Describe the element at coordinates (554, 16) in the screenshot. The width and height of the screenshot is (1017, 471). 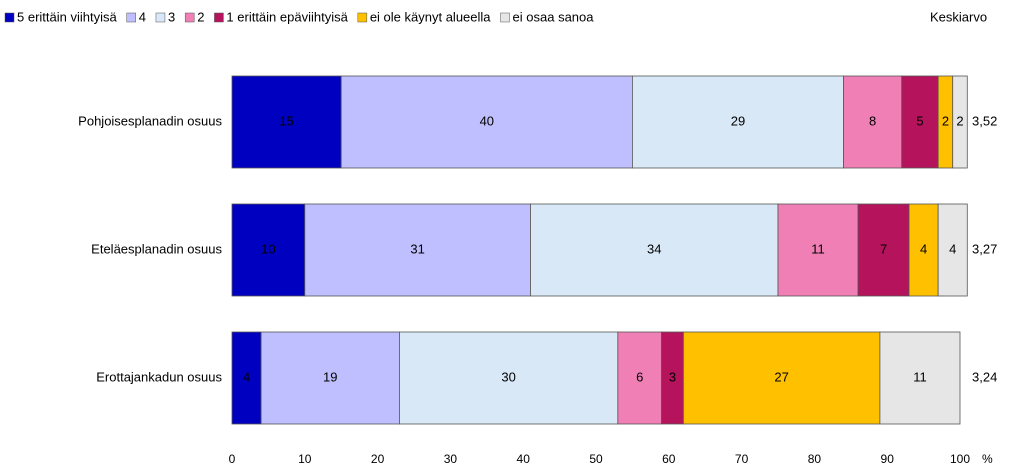
I see `legend-label: ei osaa sanoa` at that location.